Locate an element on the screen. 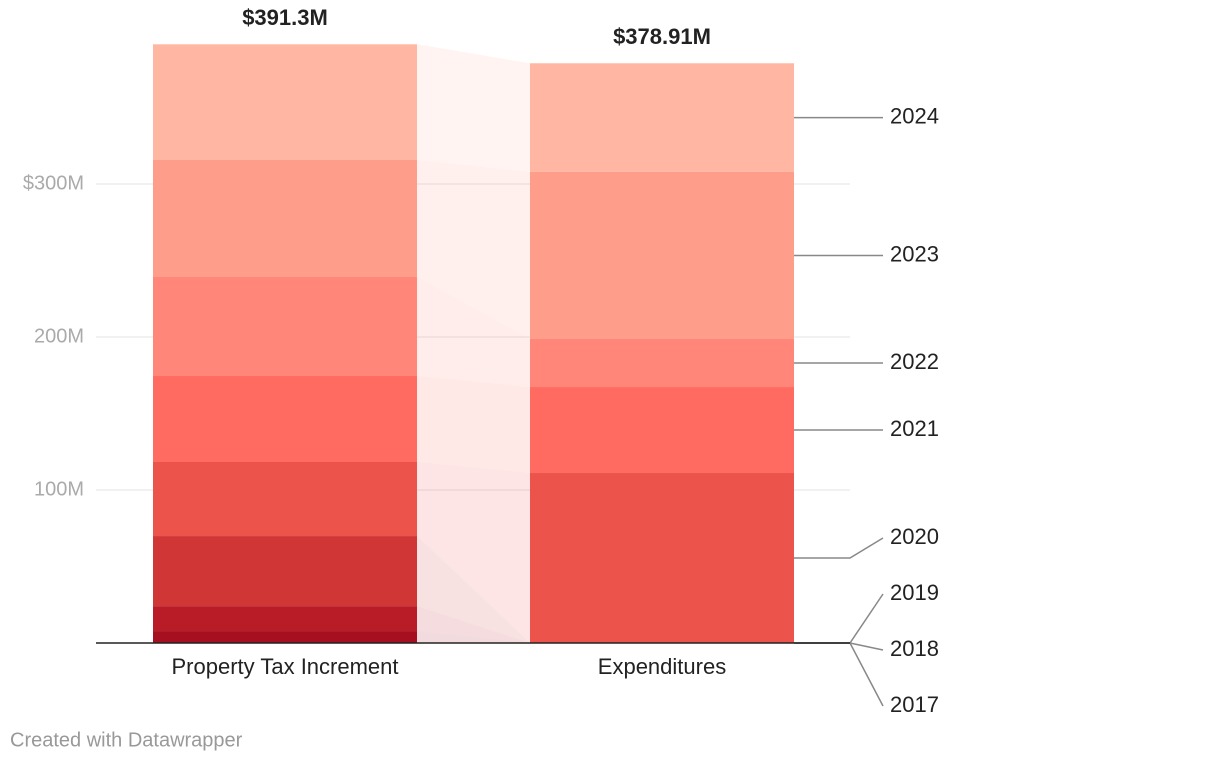 The image size is (1220, 764). series-label: 2021 is located at coordinates (914, 428).